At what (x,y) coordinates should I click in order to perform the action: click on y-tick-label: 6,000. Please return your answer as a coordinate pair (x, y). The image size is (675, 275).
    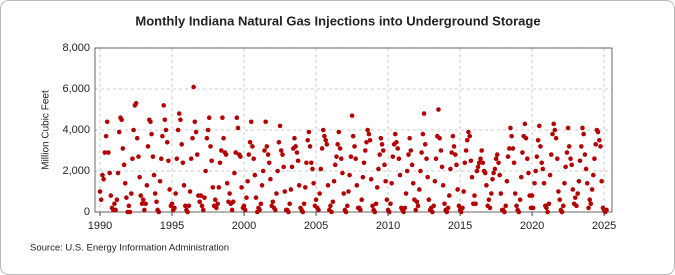
    Looking at the image, I should click on (76, 89).